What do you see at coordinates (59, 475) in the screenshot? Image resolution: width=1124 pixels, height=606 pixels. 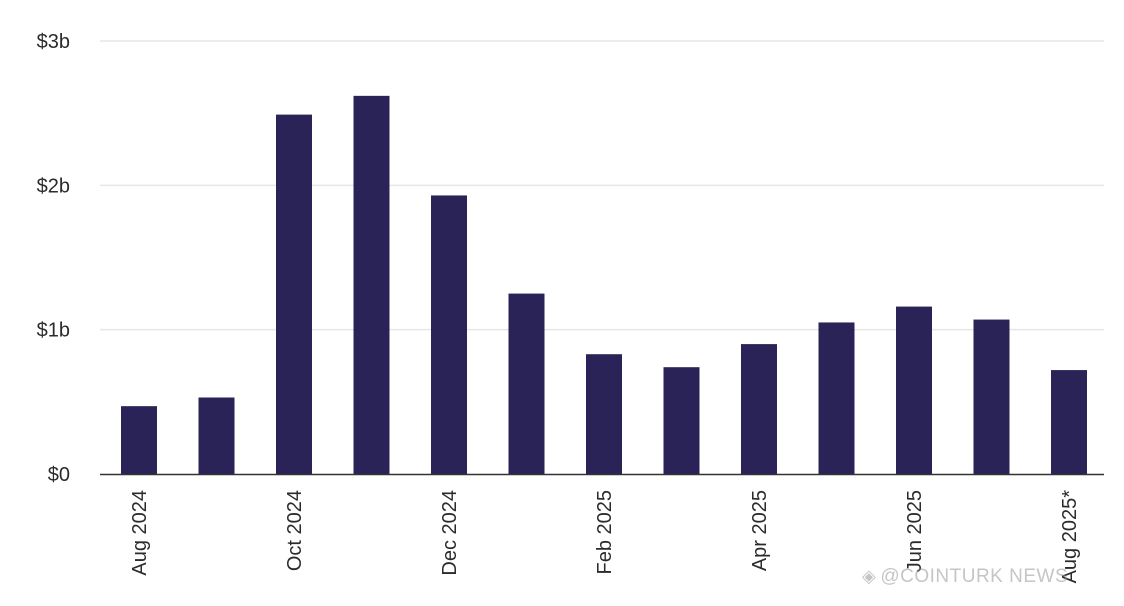 I see `y-tick-label: $0` at bounding box center [59, 475].